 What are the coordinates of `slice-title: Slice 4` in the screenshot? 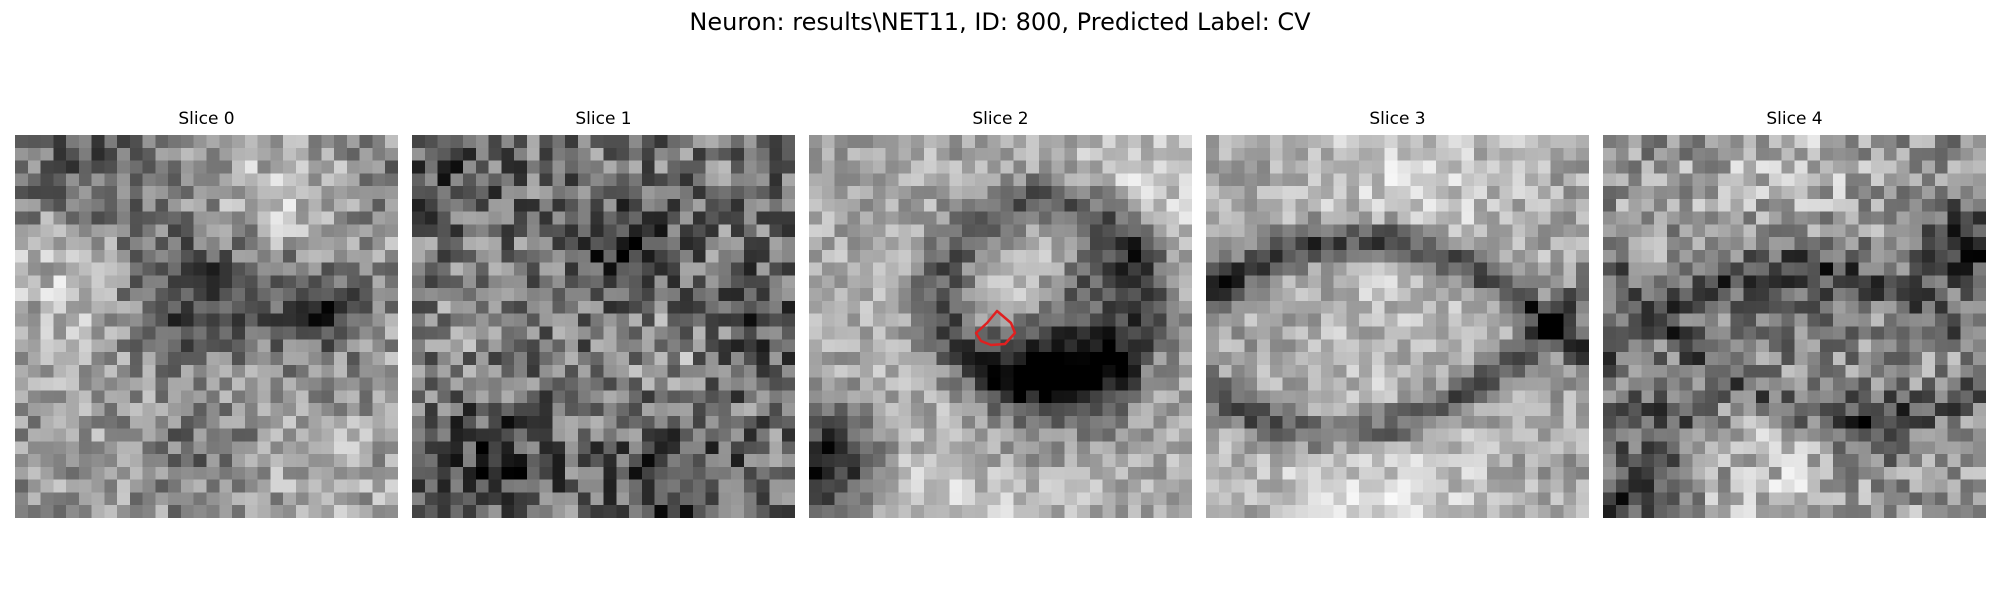 It's located at (1794, 119).